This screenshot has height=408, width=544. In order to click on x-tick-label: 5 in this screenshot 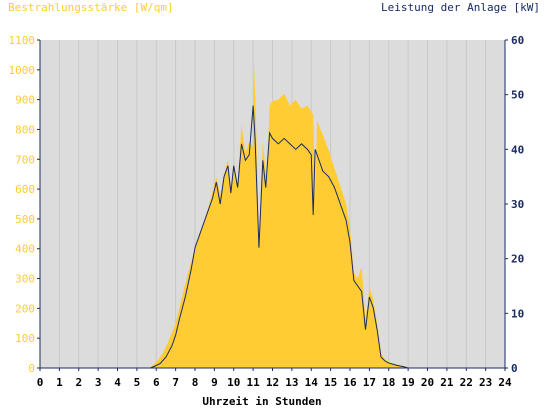, I will do `click(137, 382)`.